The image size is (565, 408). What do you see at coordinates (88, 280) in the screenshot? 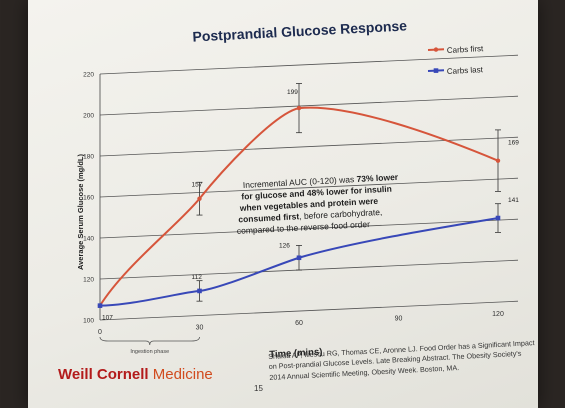
I see `y-tick-label: 120` at bounding box center [88, 280].